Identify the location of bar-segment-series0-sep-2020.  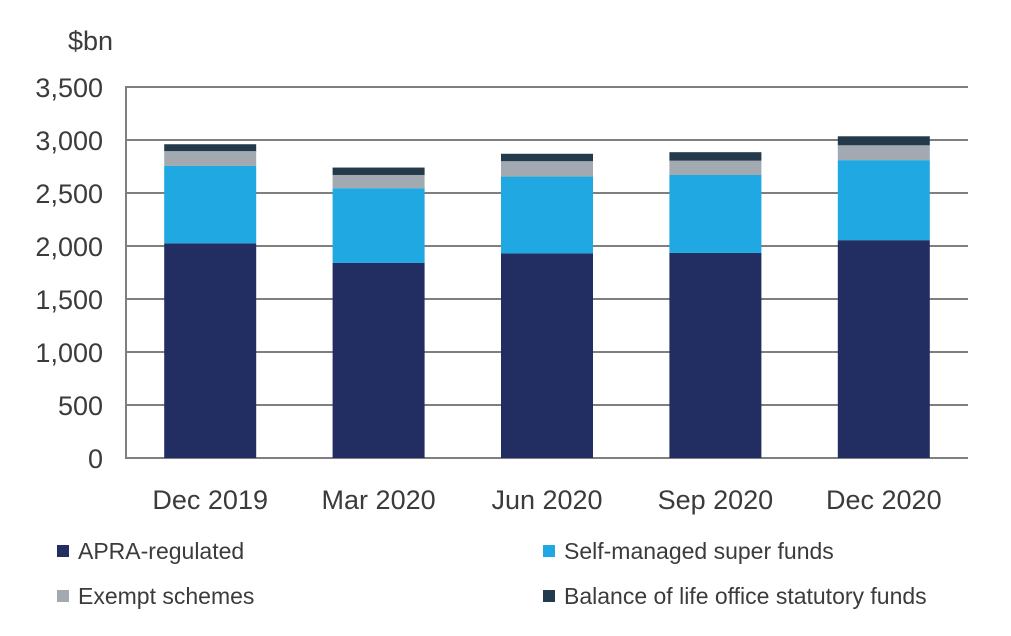
(715, 355).